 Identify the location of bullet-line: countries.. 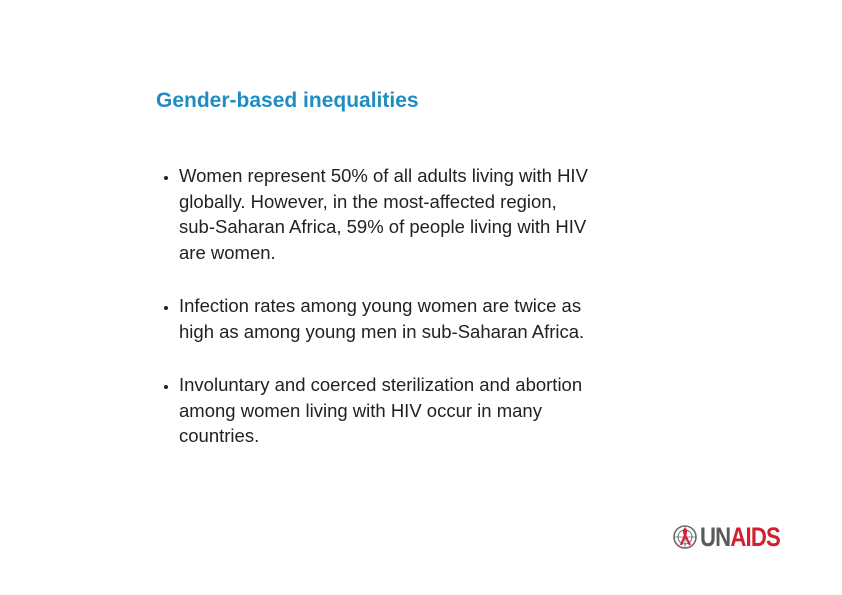
(219, 435).